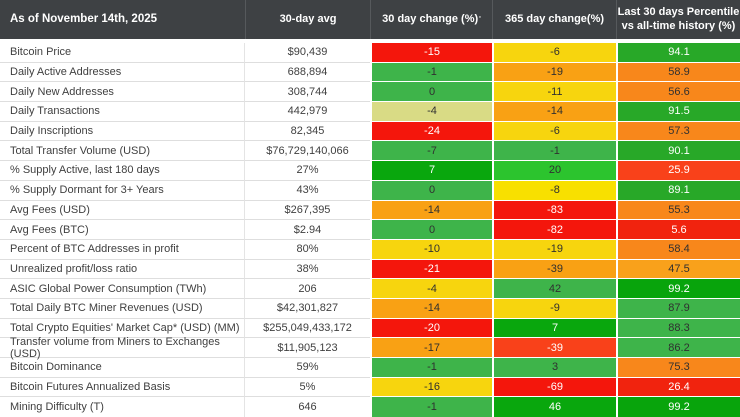 The width and height of the screenshot is (740, 417). What do you see at coordinates (122, 72) in the screenshot?
I see `metric-label: Daily Active Addresses` at bounding box center [122, 72].